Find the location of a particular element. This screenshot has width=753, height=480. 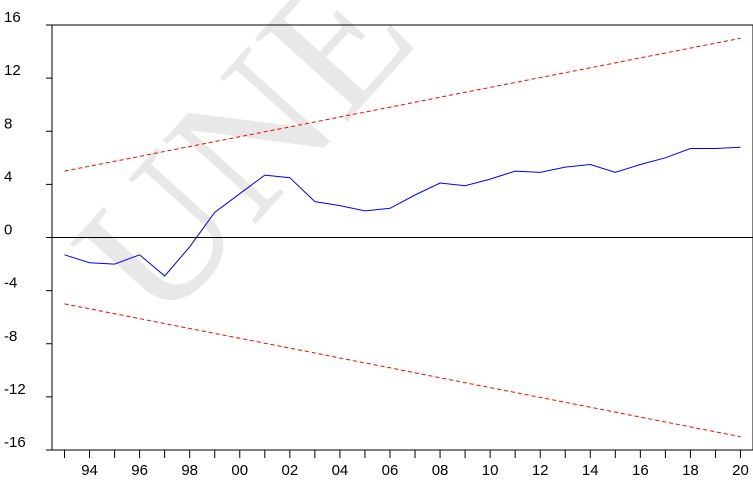

x-tick-label: 04 is located at coordinates (340, 470).